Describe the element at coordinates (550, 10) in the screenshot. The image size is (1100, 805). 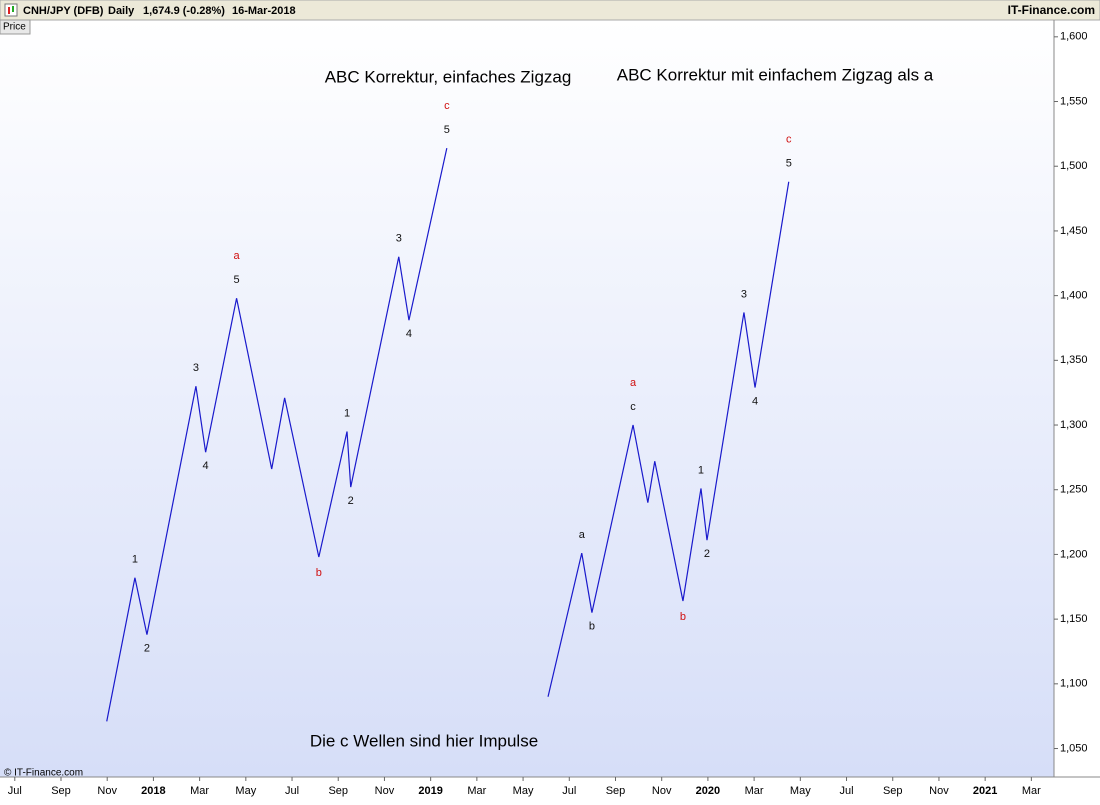
I see `header-bar` at that location.